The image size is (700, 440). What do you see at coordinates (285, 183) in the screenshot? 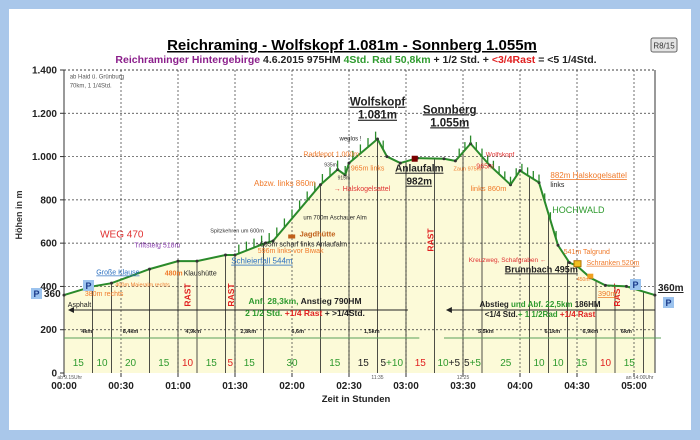
I see `annotation: Abzw. links 860m` at bounding box center [285, 183].